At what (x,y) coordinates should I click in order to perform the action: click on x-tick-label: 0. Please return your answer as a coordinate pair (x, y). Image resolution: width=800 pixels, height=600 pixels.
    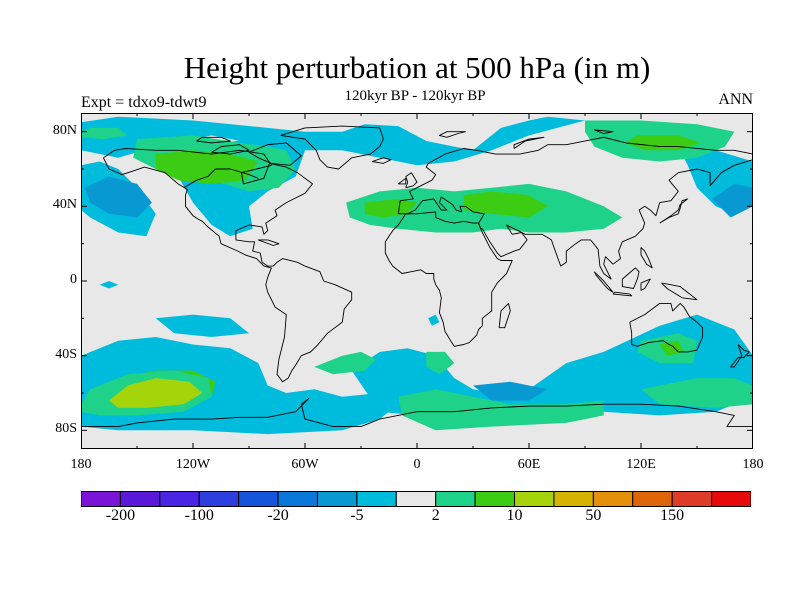
    Looking at the image, I should click on (417, 464).